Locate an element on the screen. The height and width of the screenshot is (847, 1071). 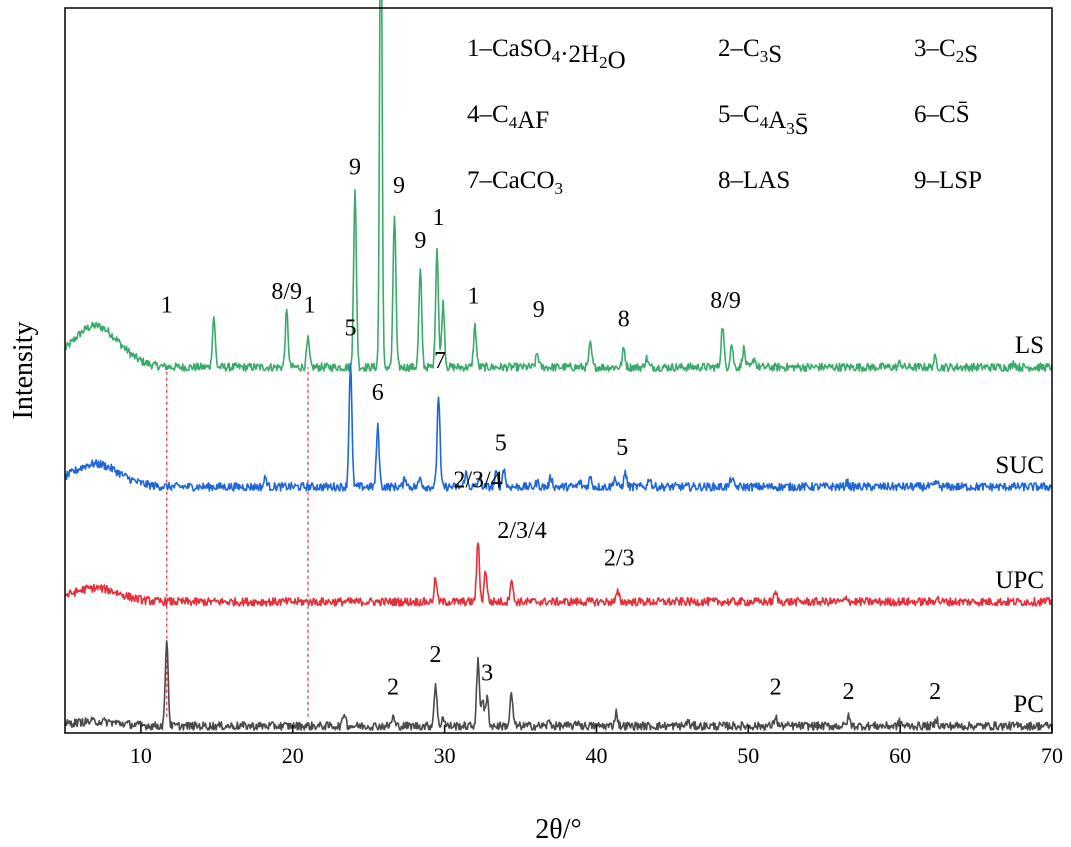
peak-label-upc-1: 2/3/4 is located at coordinates (521, 531).